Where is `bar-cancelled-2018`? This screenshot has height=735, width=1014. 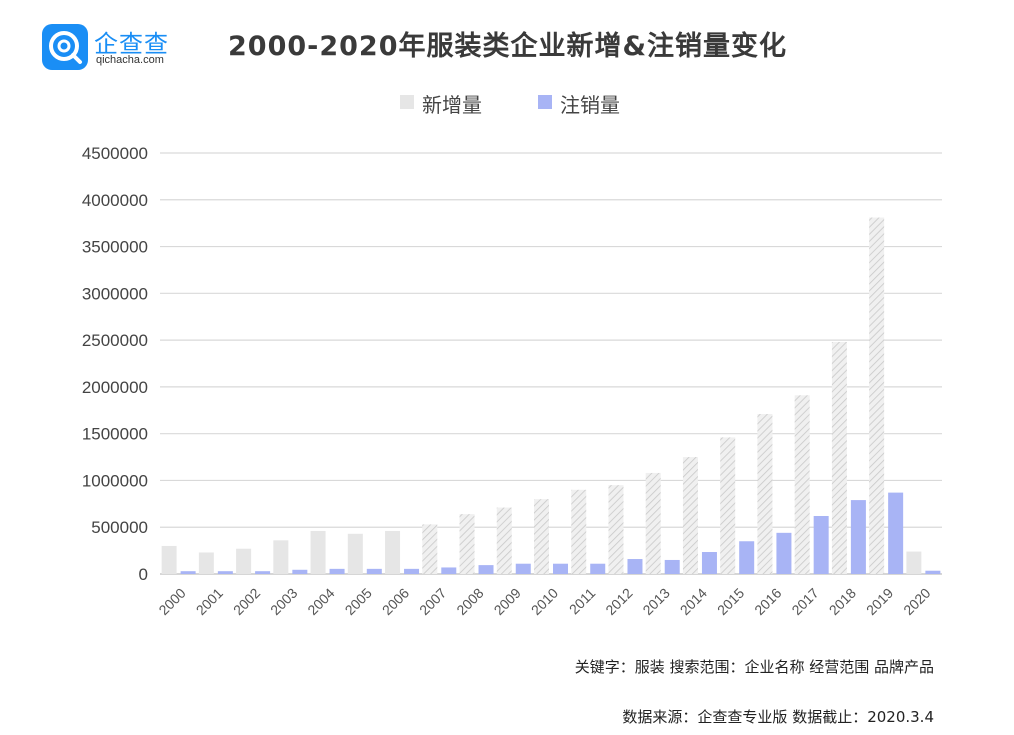 bar-cancelled-2018 is located at coordinates (858, 537).